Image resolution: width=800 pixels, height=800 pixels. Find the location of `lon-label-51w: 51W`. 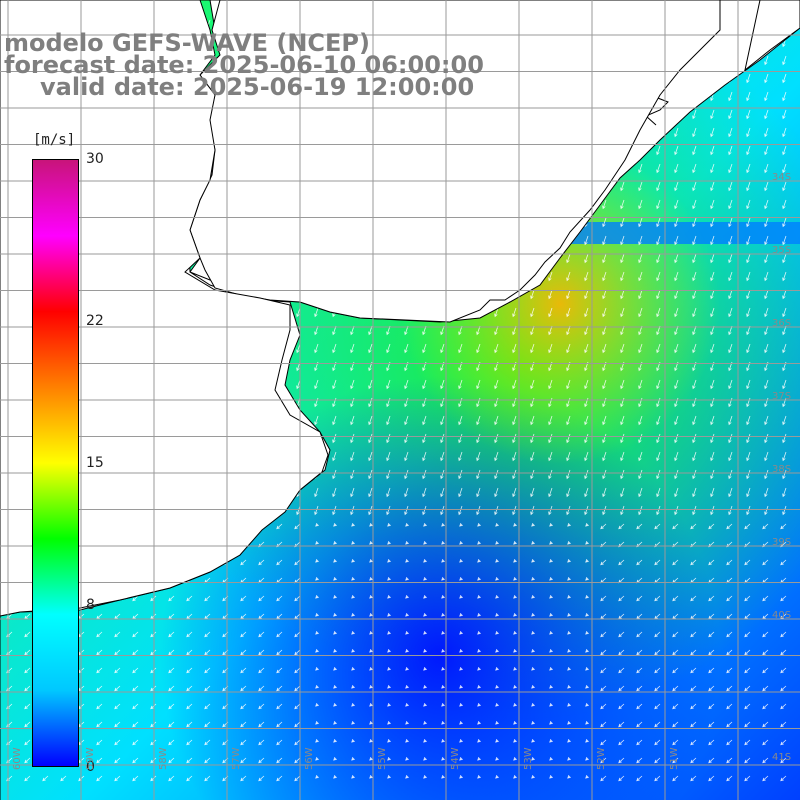

lon-label-51w: 51W is located at coordinates (674, 758).